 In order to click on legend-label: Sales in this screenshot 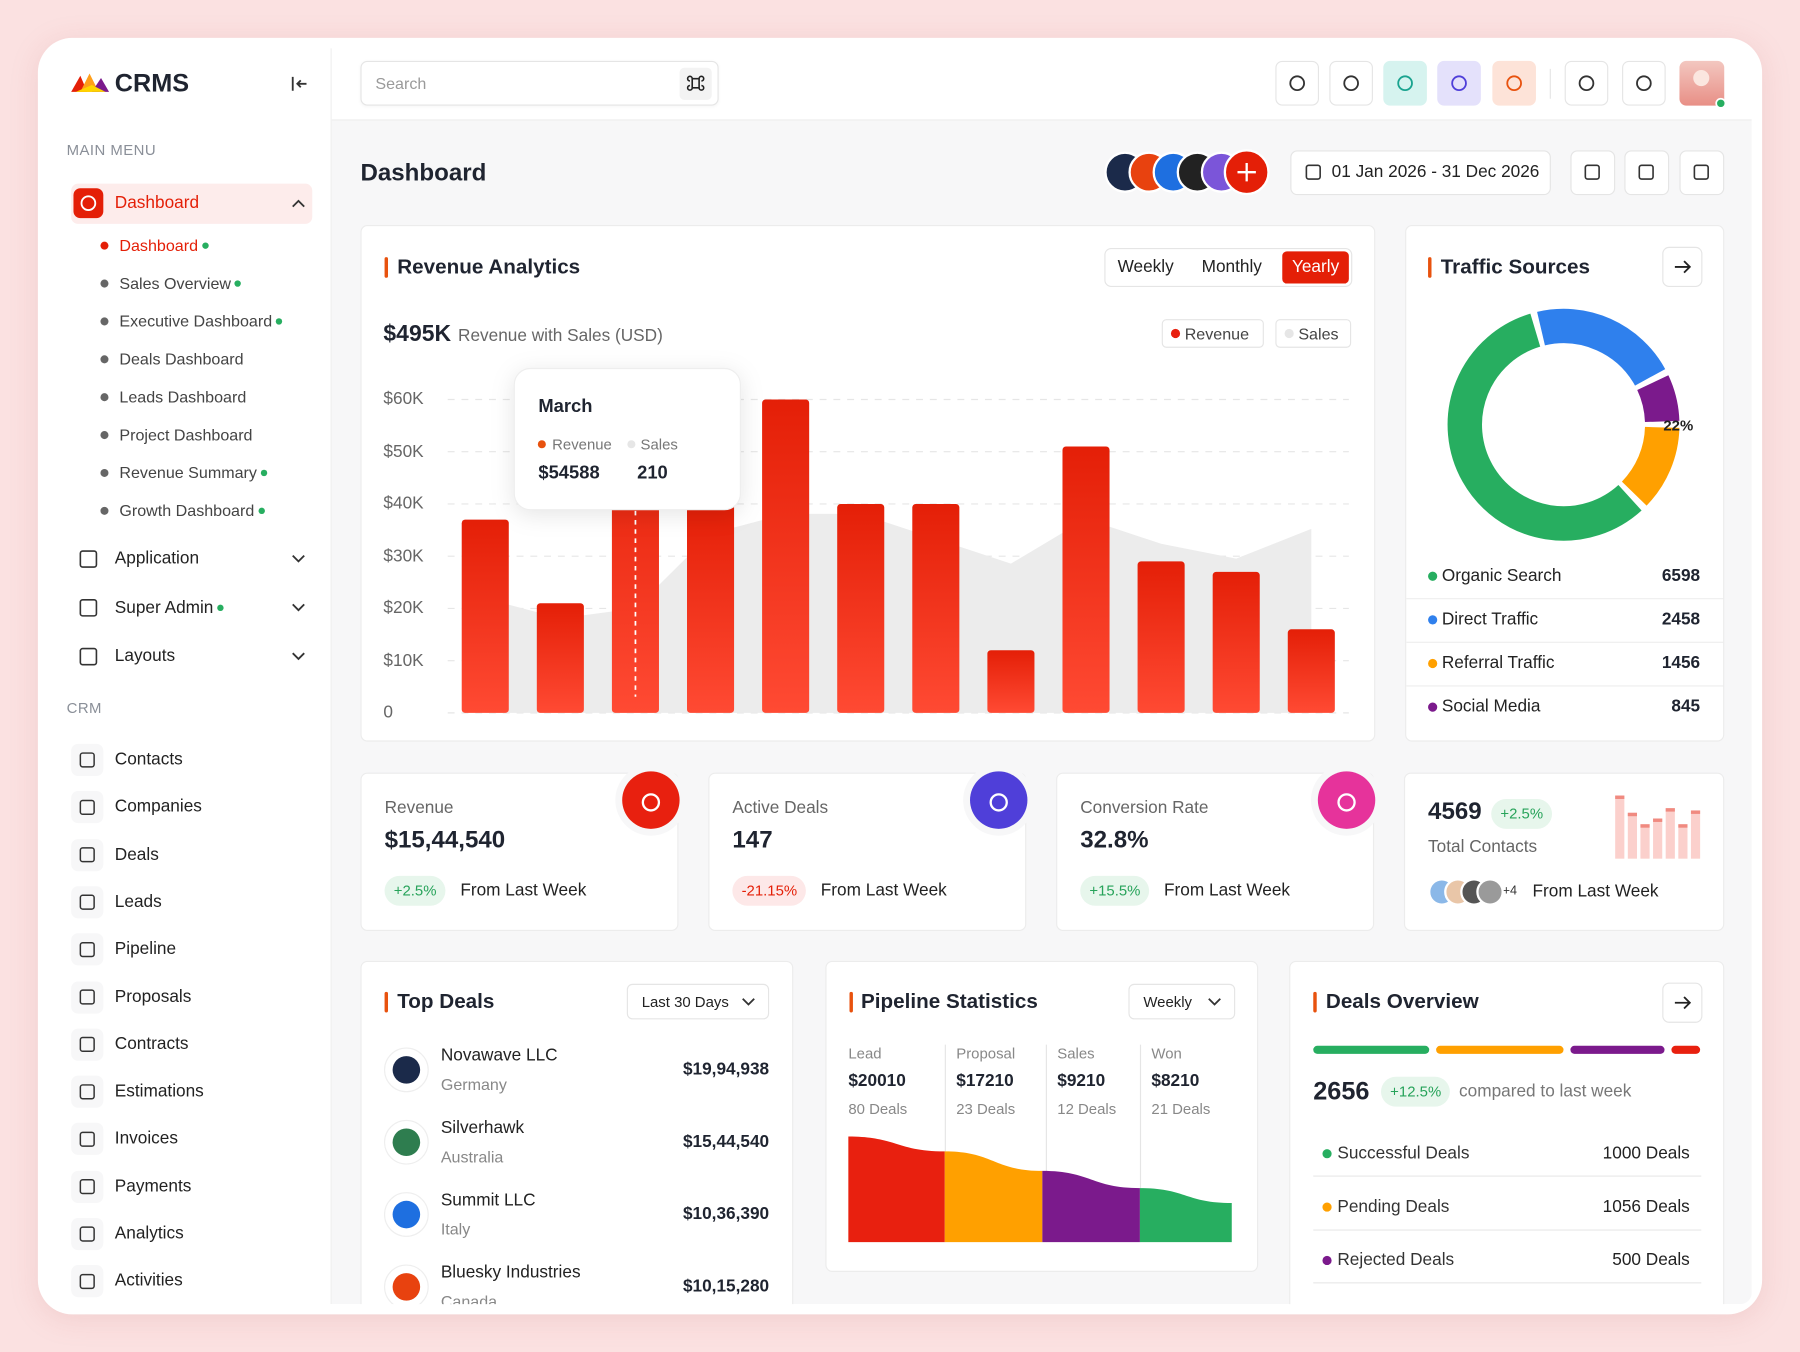, I will do `click(1318, 333)`.